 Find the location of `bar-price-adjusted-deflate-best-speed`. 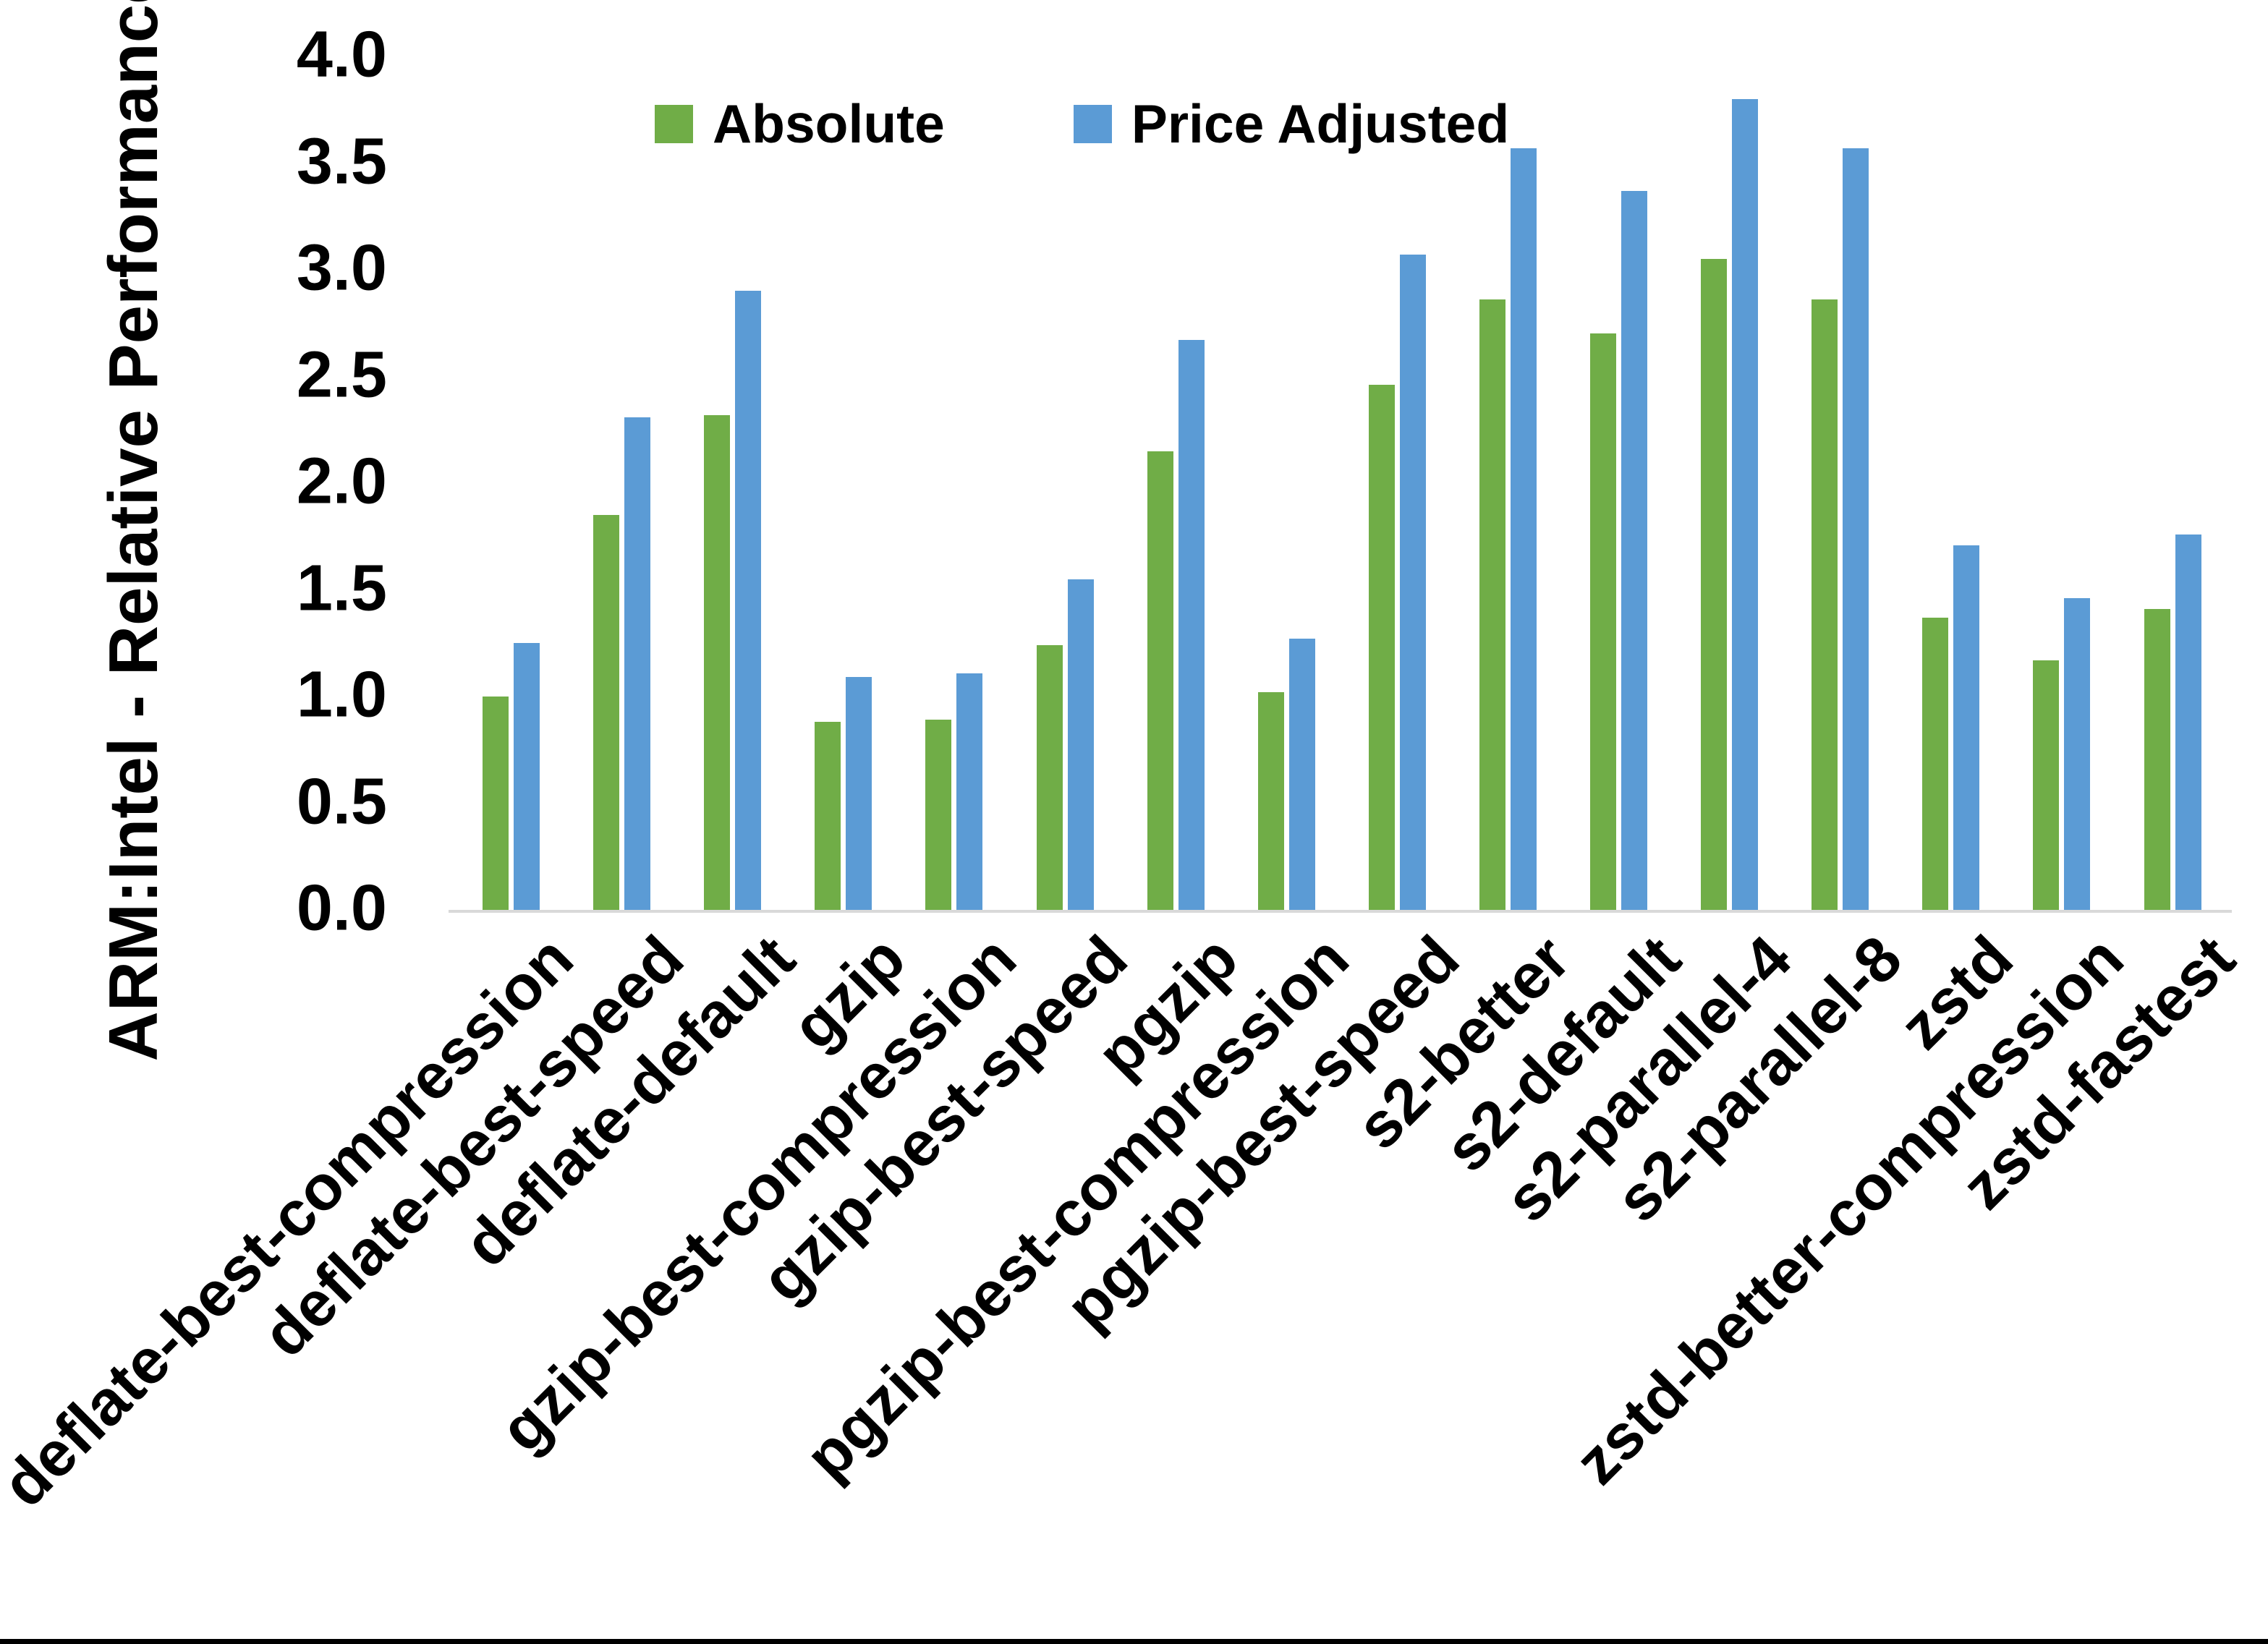

bar-price-adjusted-deflate-best-speed is located at coordinates (637, 663).